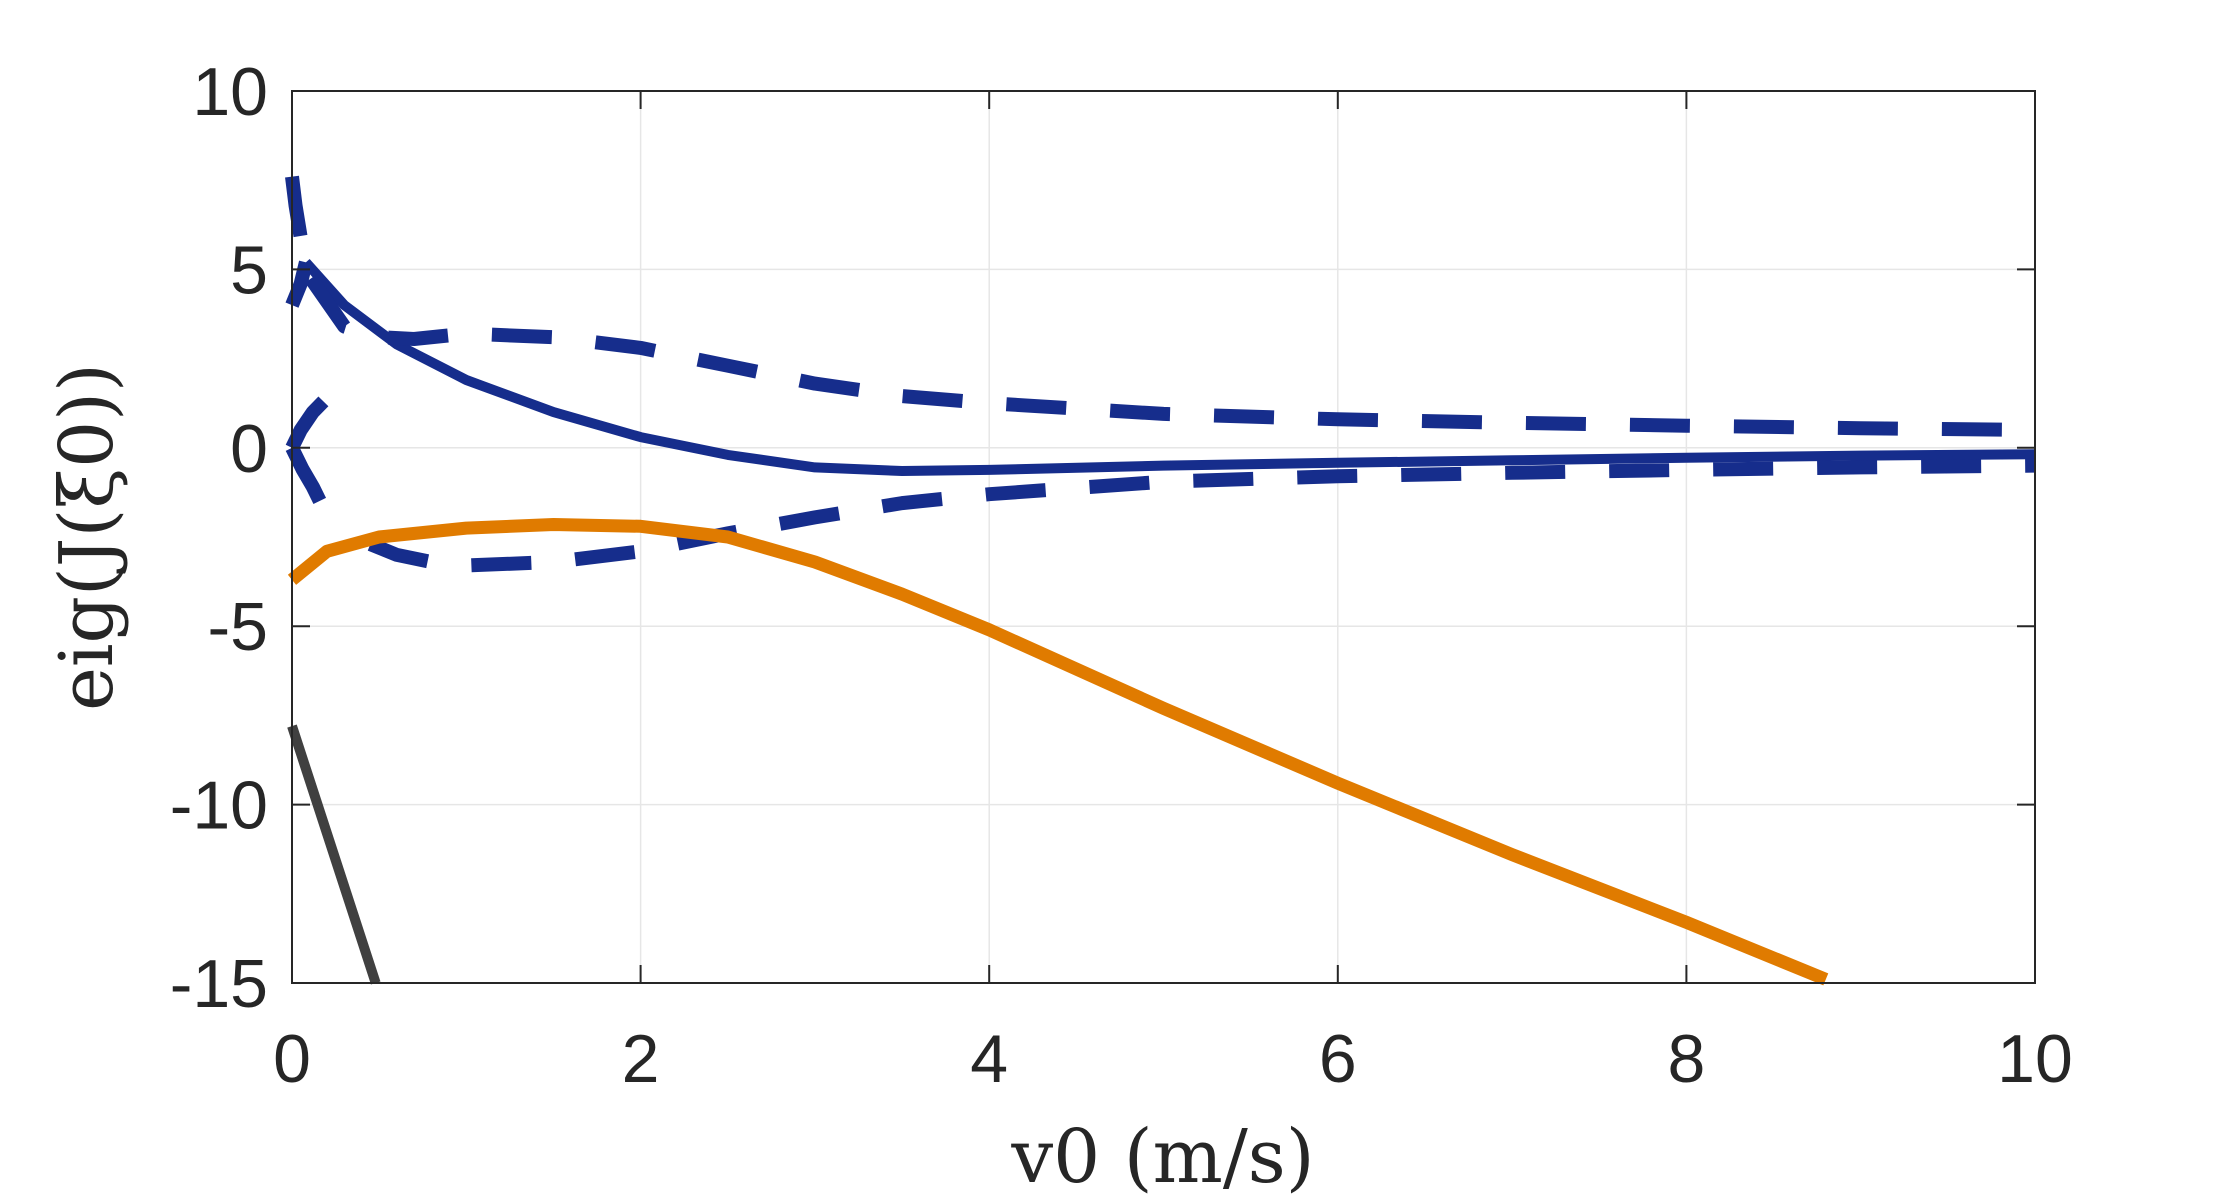 Image resolution: width=2224 pixels, height=1196 pixels. Describe the element at coordinates (307, 423) in the screenshot. I see `series-blue-dashed-middle-top` at that location.